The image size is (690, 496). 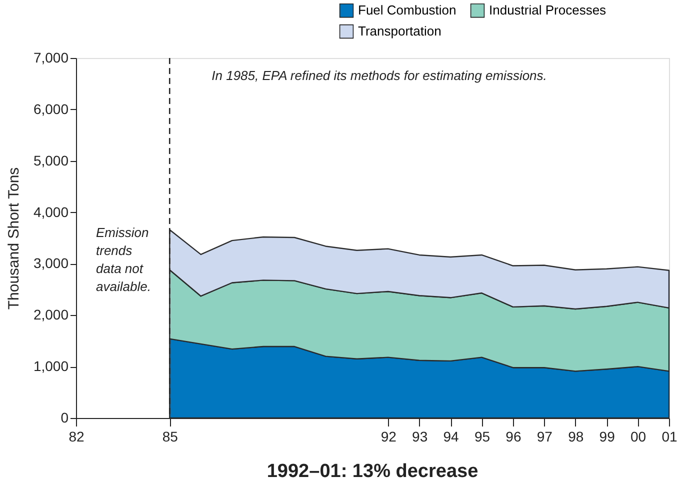 I want to click on y-tick-label: 1,000, so click(x=51, y=366).